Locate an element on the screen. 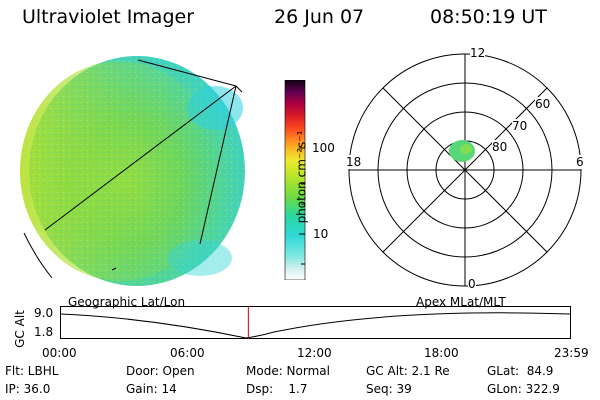 This screenshot has width=600, height=400. info-glon: GLon: 322.9 is located at coordinates (523, 389).